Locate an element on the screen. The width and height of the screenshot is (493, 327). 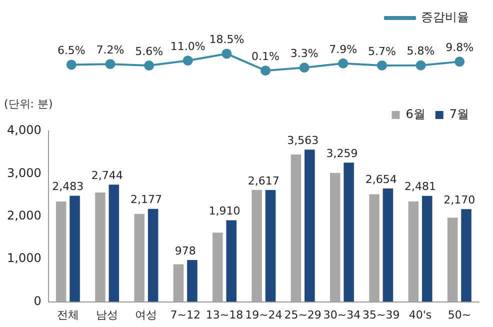
legend-label: 7월 is located at coordinates (459, 114).